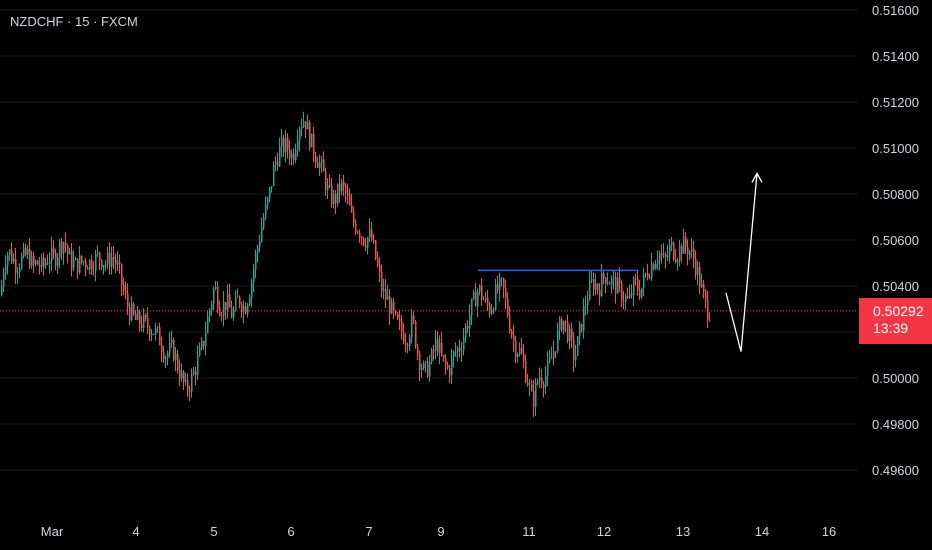 Image resolution: width=932 pixels, height=550 pixels. I want to click on y-tick-label: 0.50400, so click(895, 286).